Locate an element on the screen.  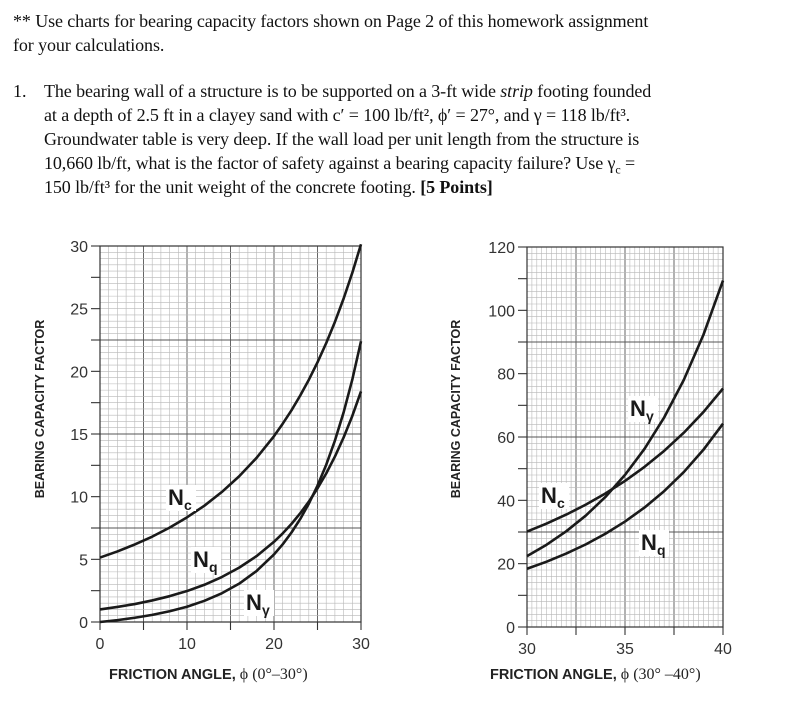
x-tick-label: 0 is located at coordinates (100, 644).